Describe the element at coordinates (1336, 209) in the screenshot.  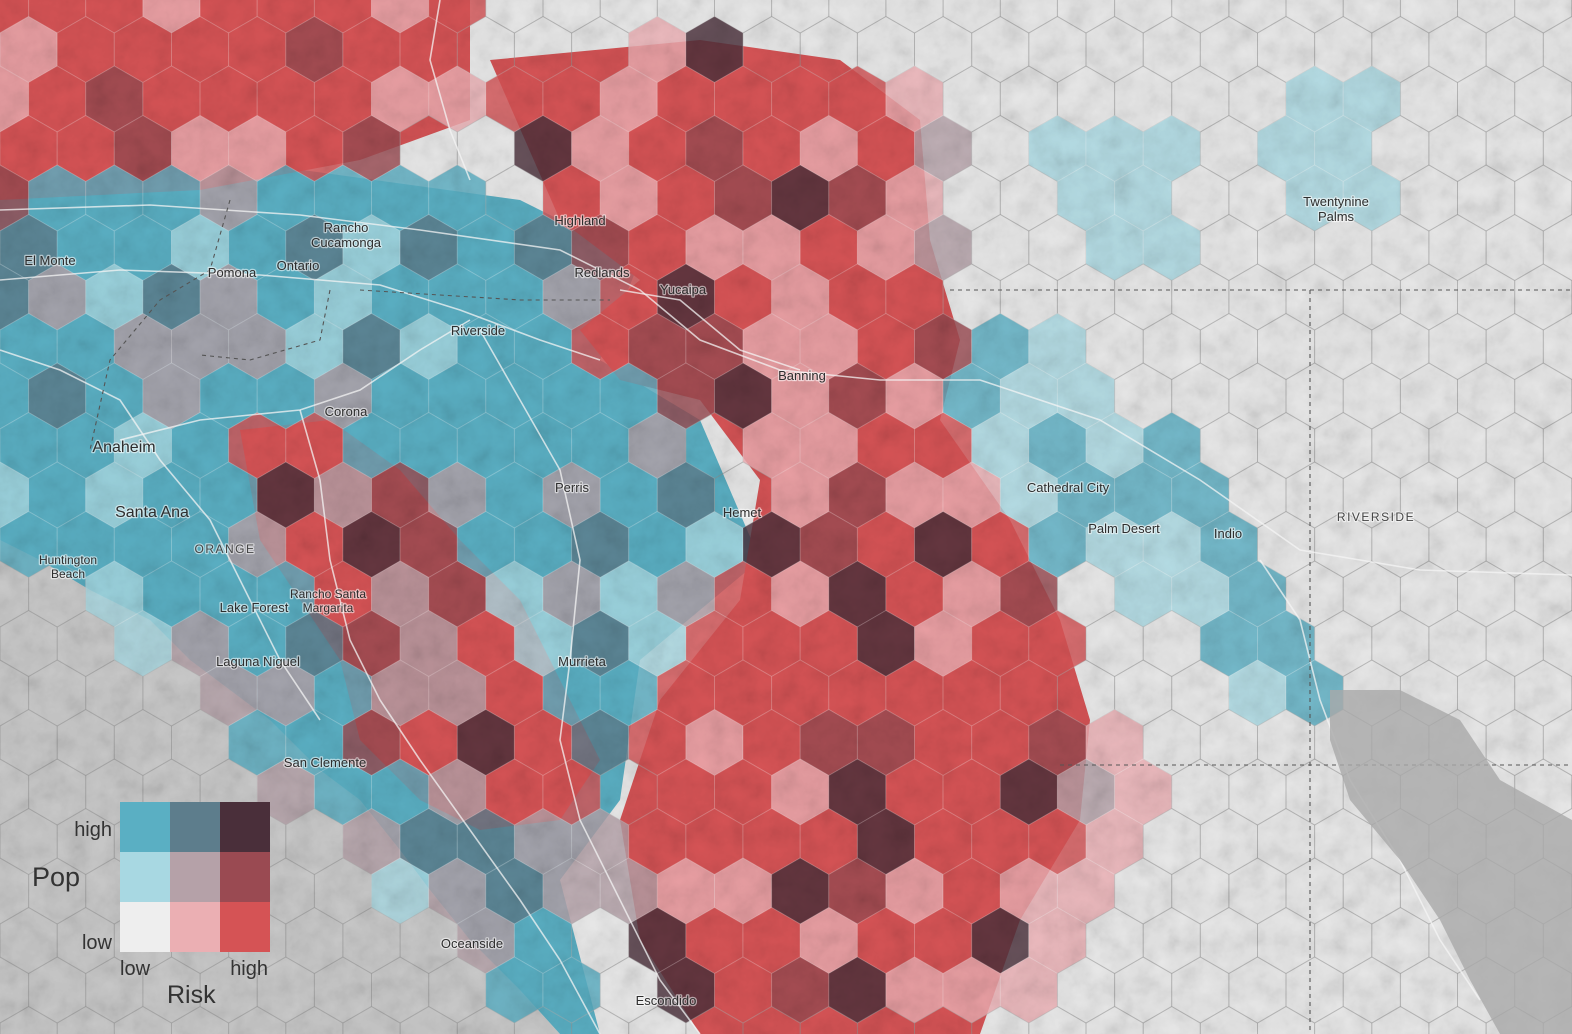
I see `place-label: Twentynine Palms` at that location.